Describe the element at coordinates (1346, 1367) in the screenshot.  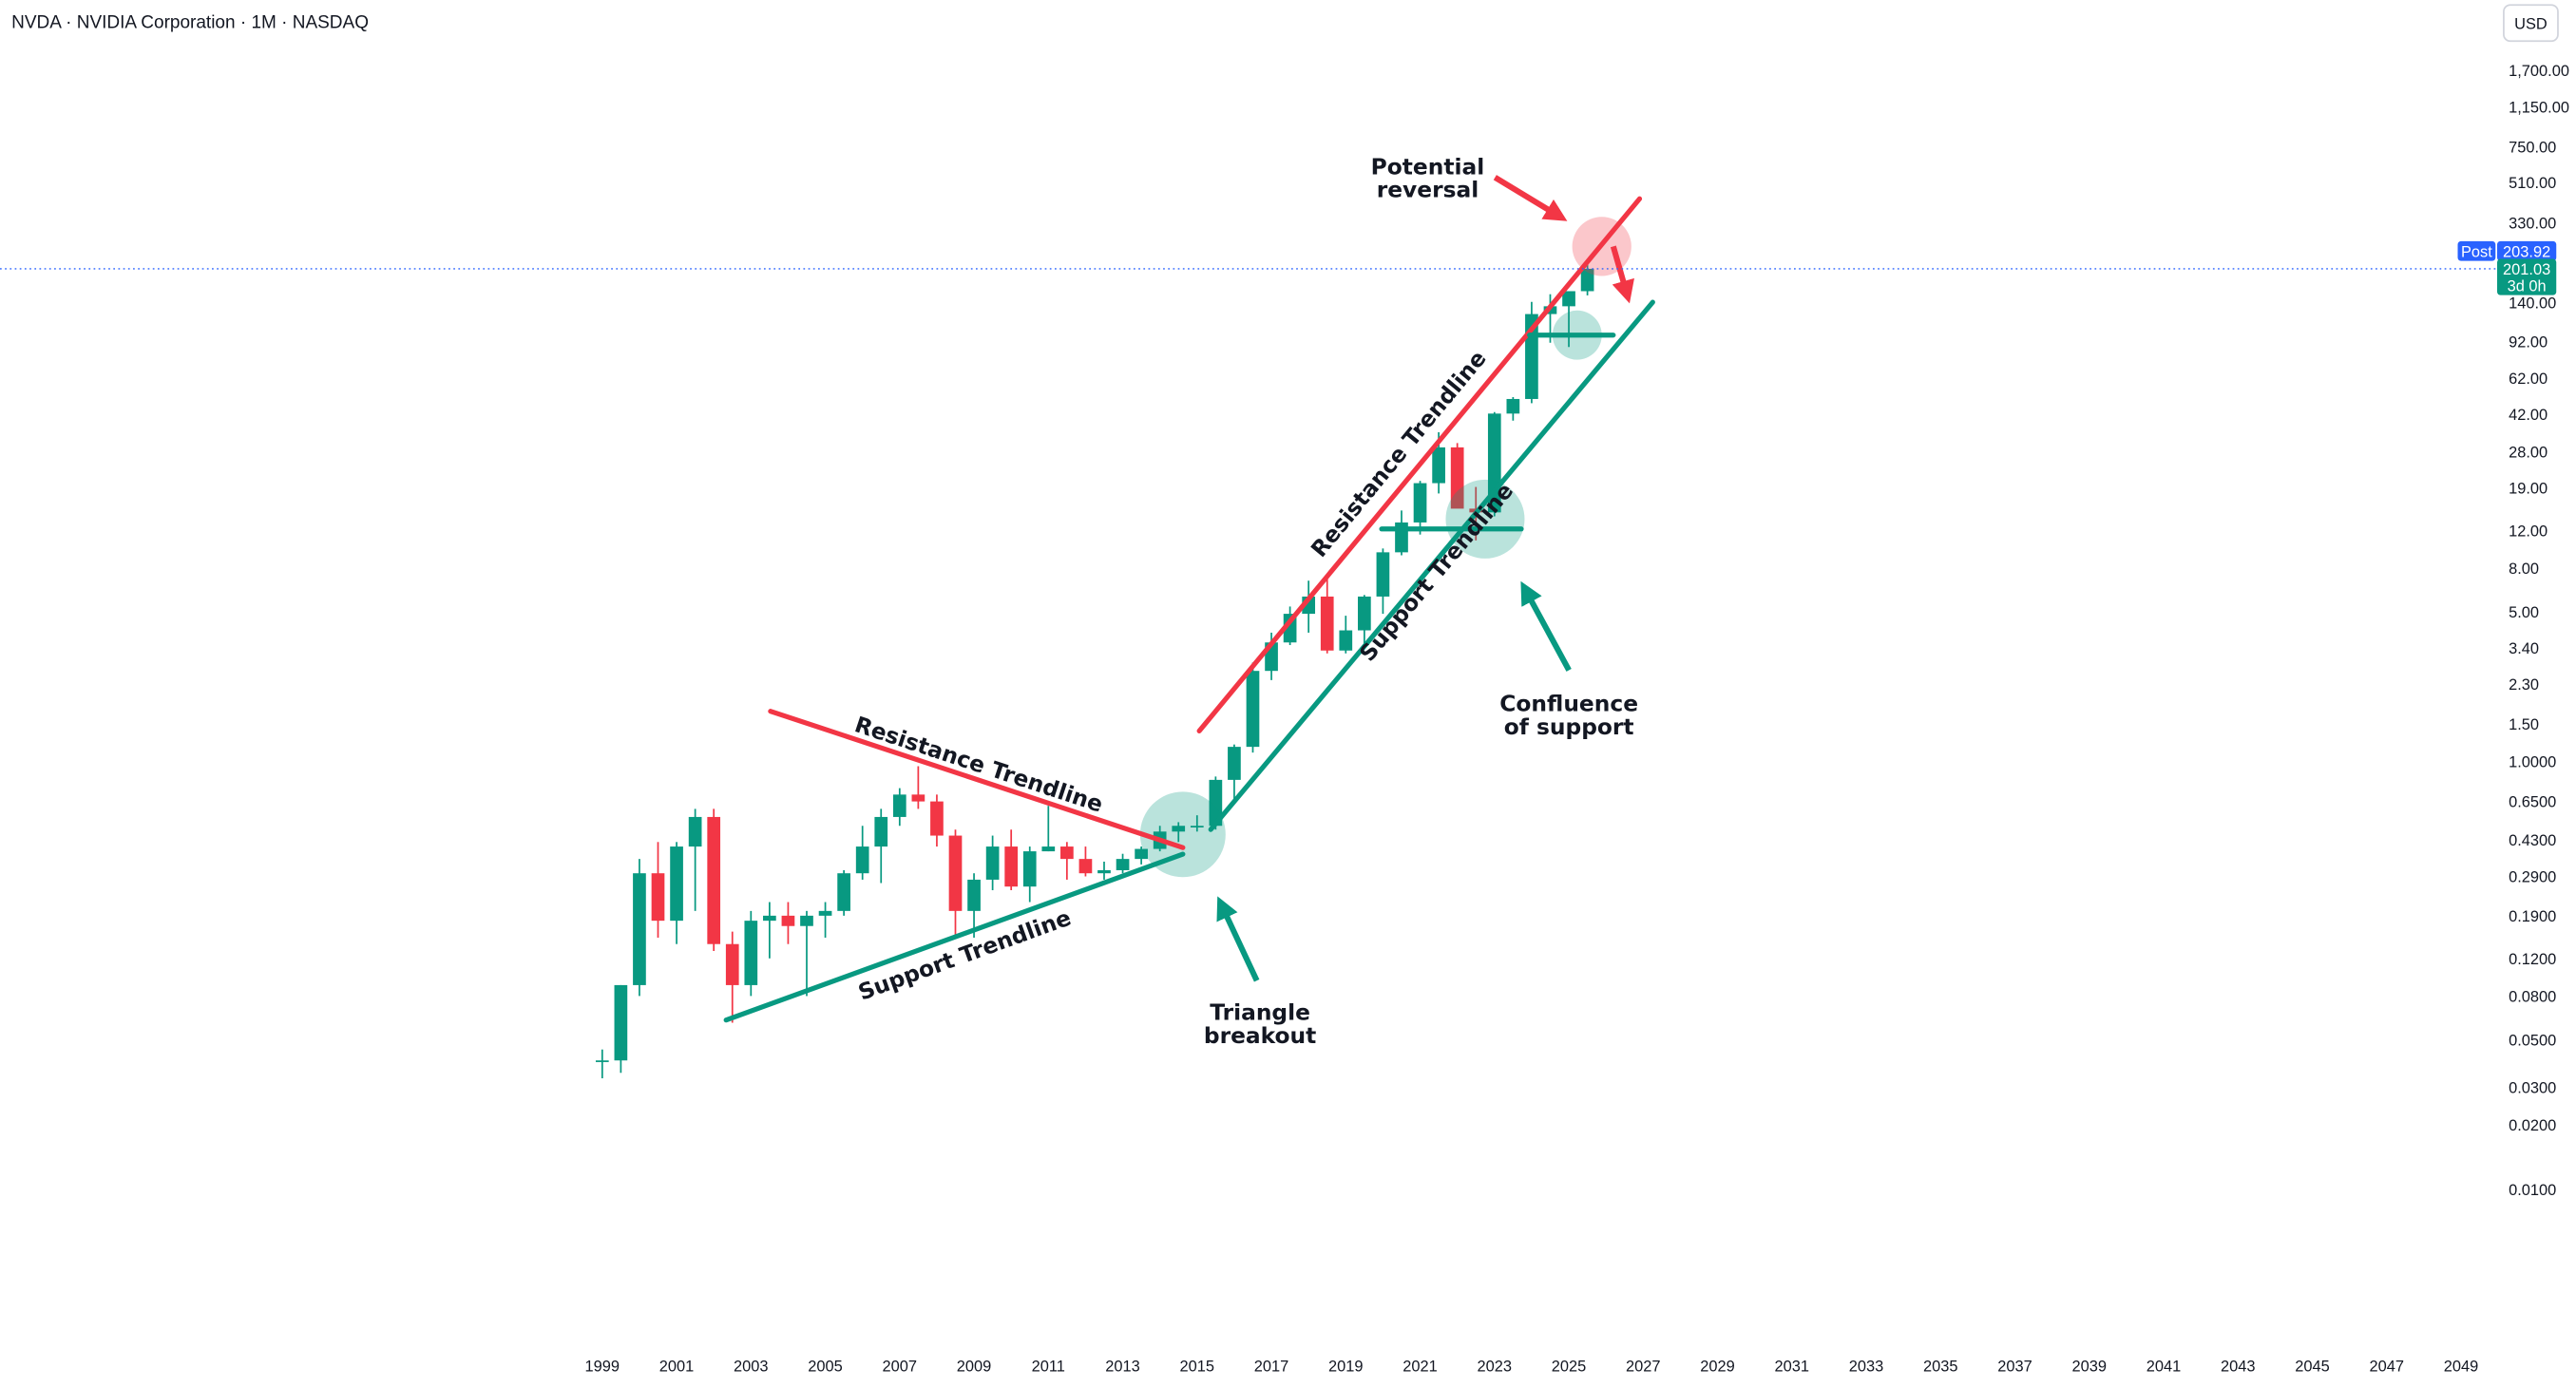
I see `x-tick-label: 2019` at that location.